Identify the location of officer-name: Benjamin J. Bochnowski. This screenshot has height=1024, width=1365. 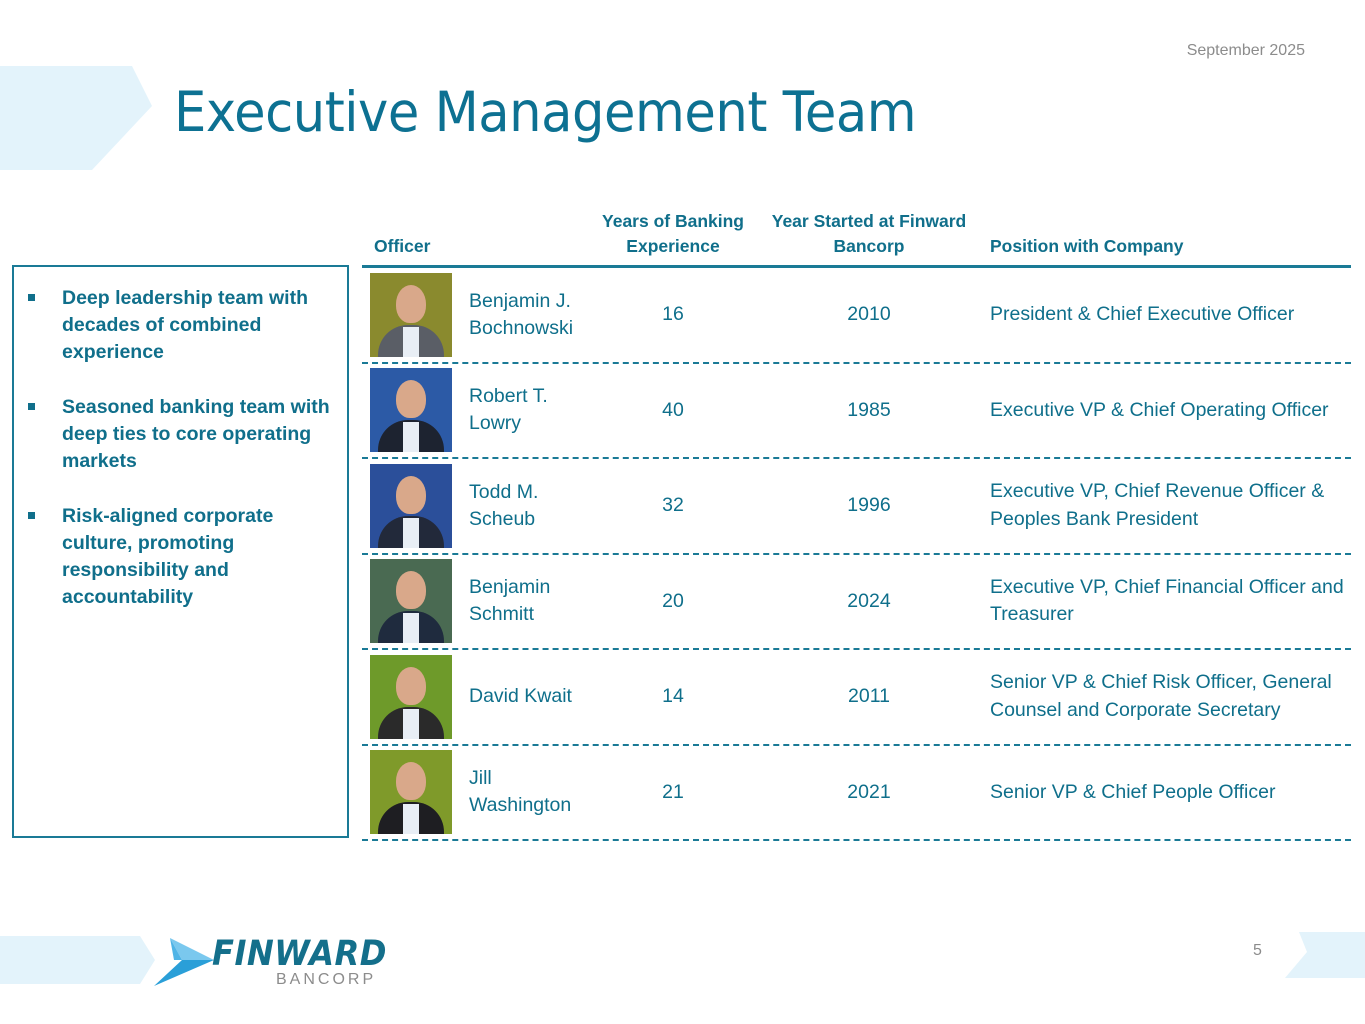
(521, 314).